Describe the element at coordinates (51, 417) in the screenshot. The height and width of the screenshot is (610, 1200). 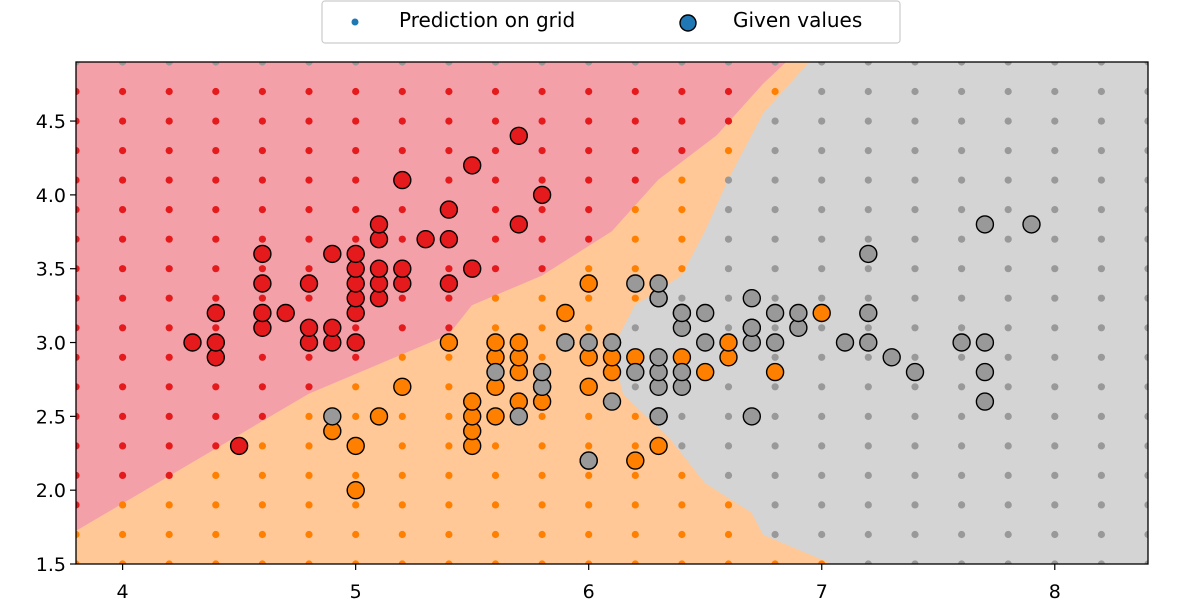
I see `y-tick-label: 2.5` at that location.